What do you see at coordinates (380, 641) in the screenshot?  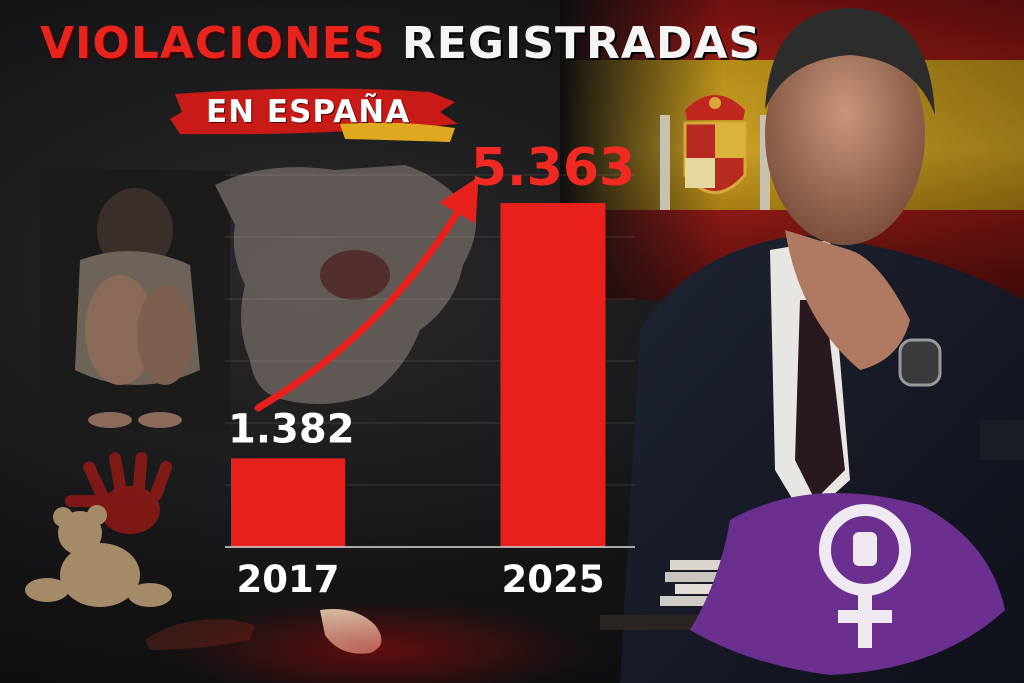 I see `blood-stain` at bounding box center [380, 641].